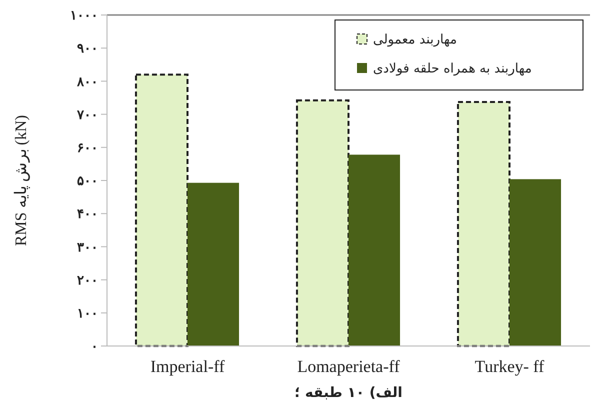  Describe the element at coordinates (348, 393) in the screenshot. I see `x-axis-title: الف) ۱۰ طبقه ؛` at that location.